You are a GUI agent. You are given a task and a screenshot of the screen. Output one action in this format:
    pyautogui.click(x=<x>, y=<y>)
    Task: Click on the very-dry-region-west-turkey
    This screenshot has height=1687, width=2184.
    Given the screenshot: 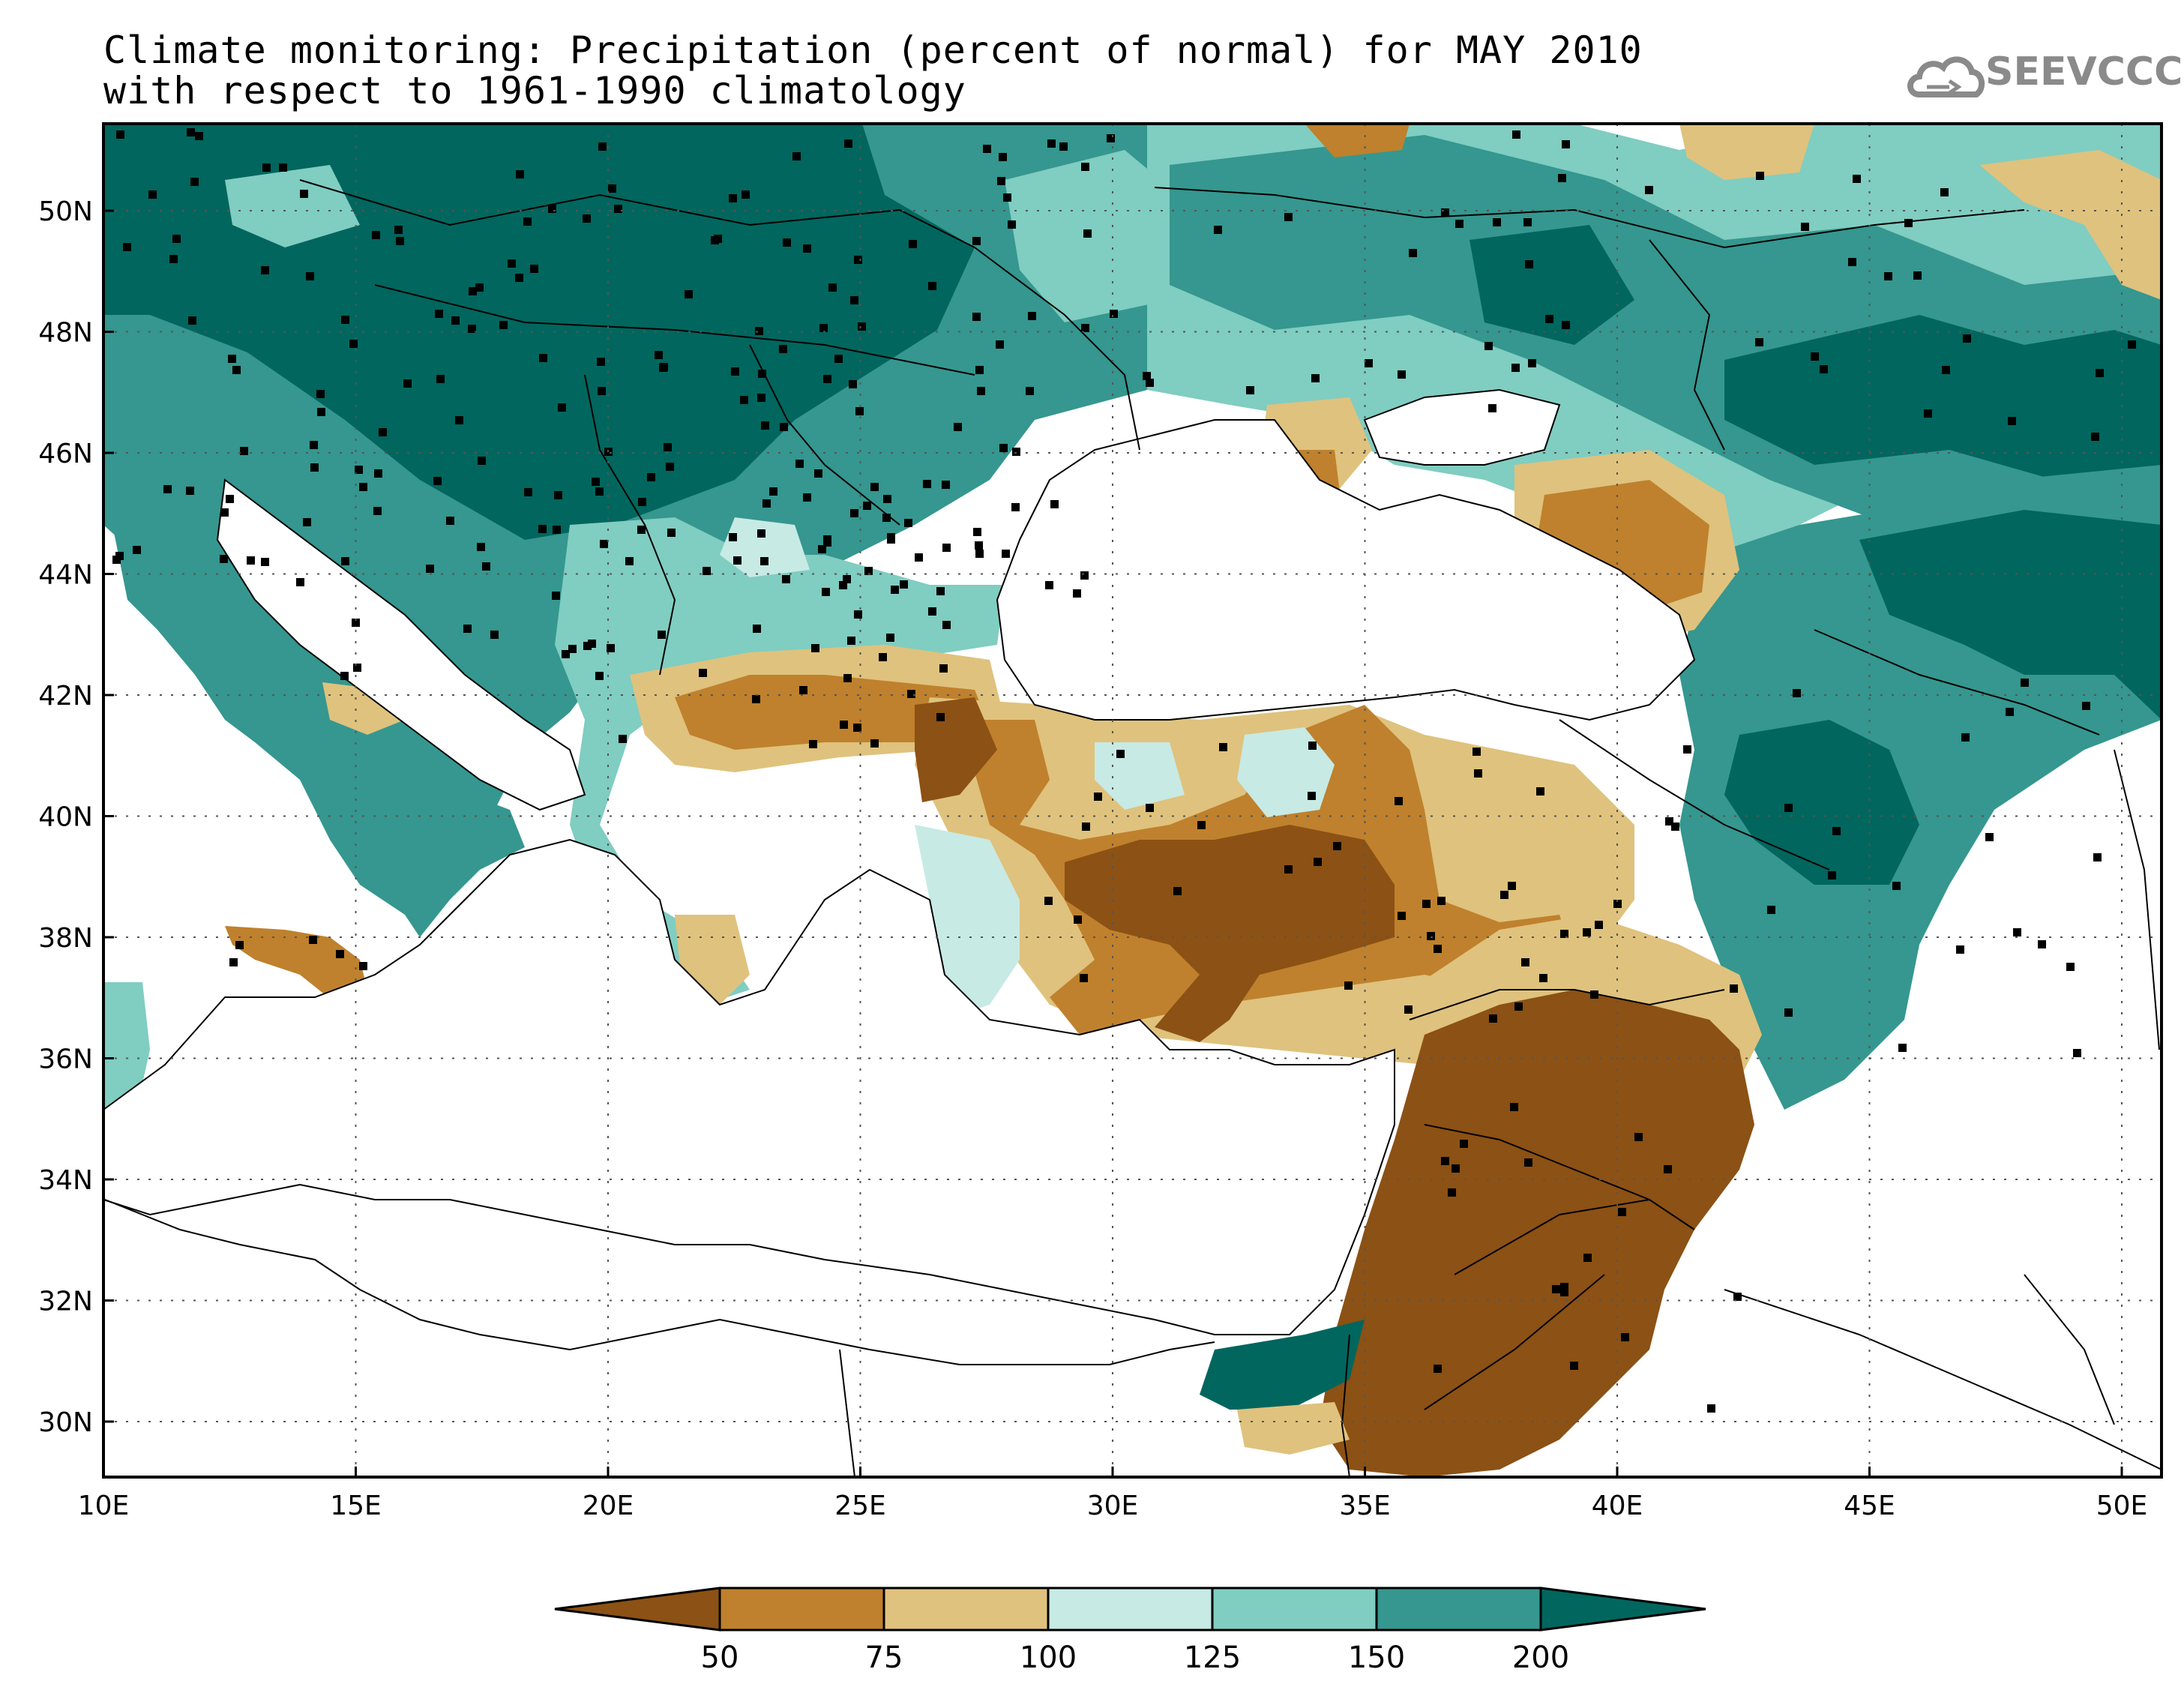 What is the action you would take?
    pyautogui.click(x=956, y=749)
    